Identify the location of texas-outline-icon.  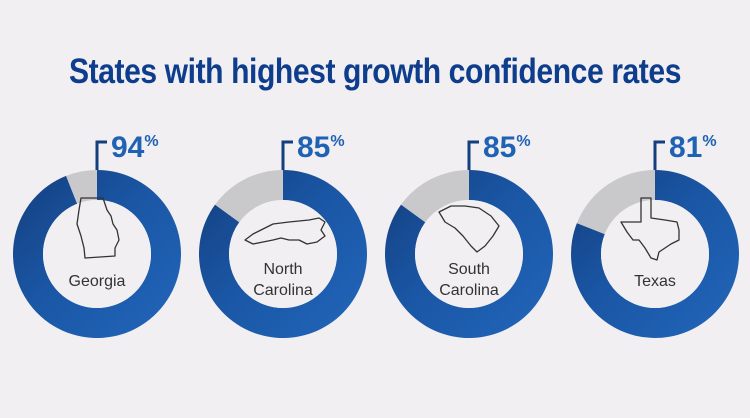
(650, 229).